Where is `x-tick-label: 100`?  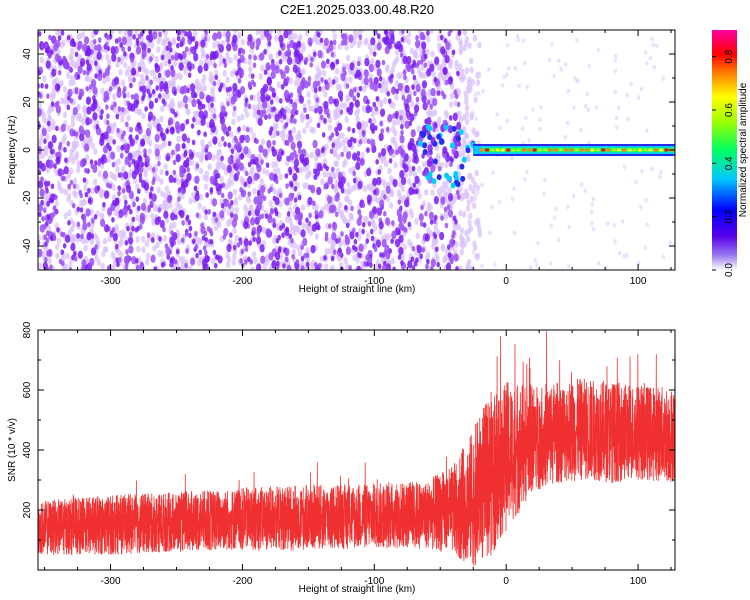 x-tick-label: 100 is located at coordinates (638, 581).